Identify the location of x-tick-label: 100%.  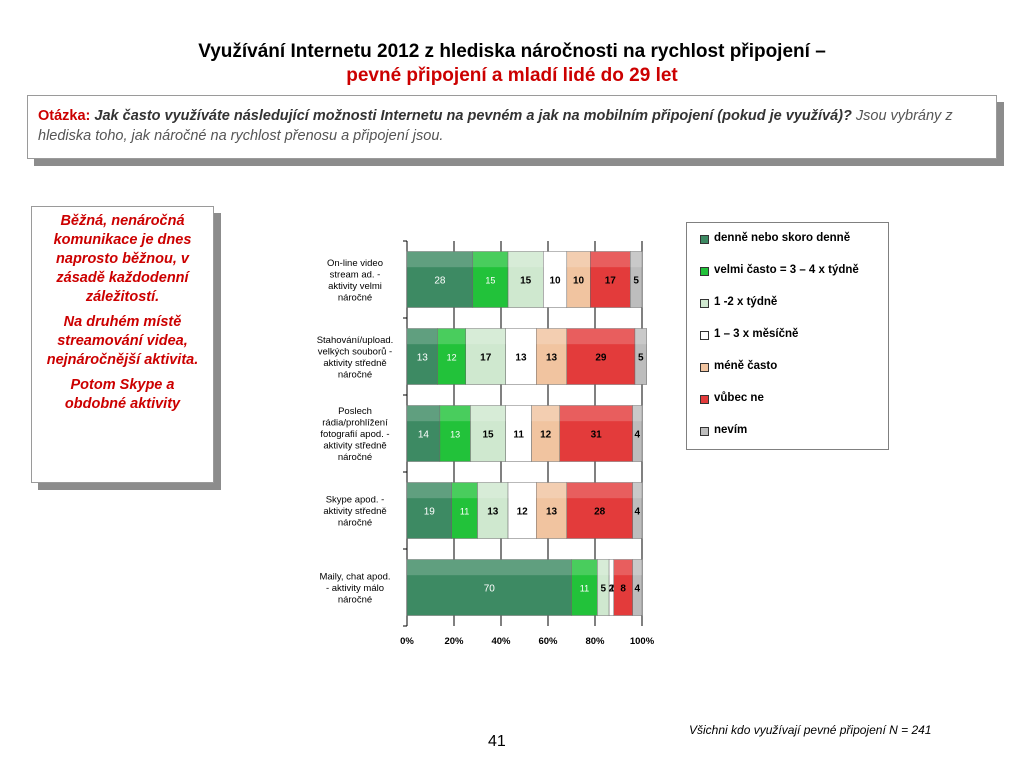
(642, 641).